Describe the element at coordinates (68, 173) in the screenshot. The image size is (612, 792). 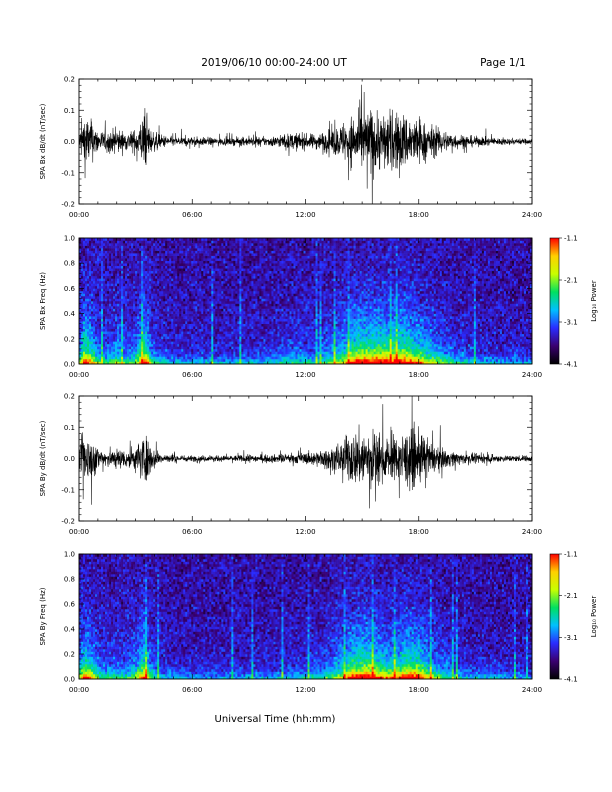
I see `y-tick-label: -0.1` at that location.